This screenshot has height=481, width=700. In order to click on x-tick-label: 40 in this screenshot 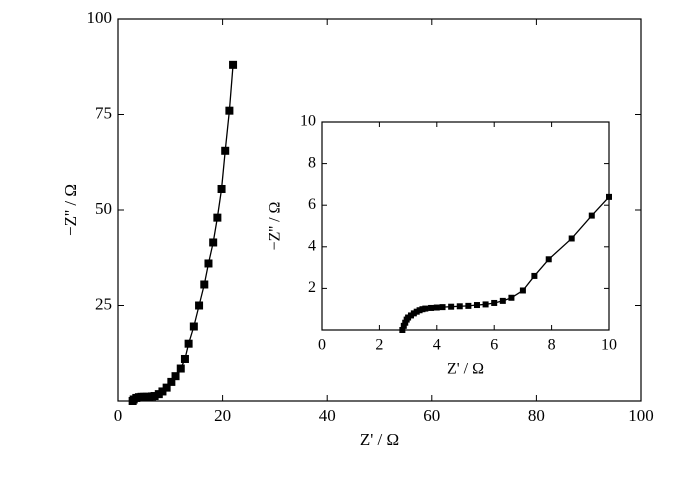, I will do `click(327, 415)`.